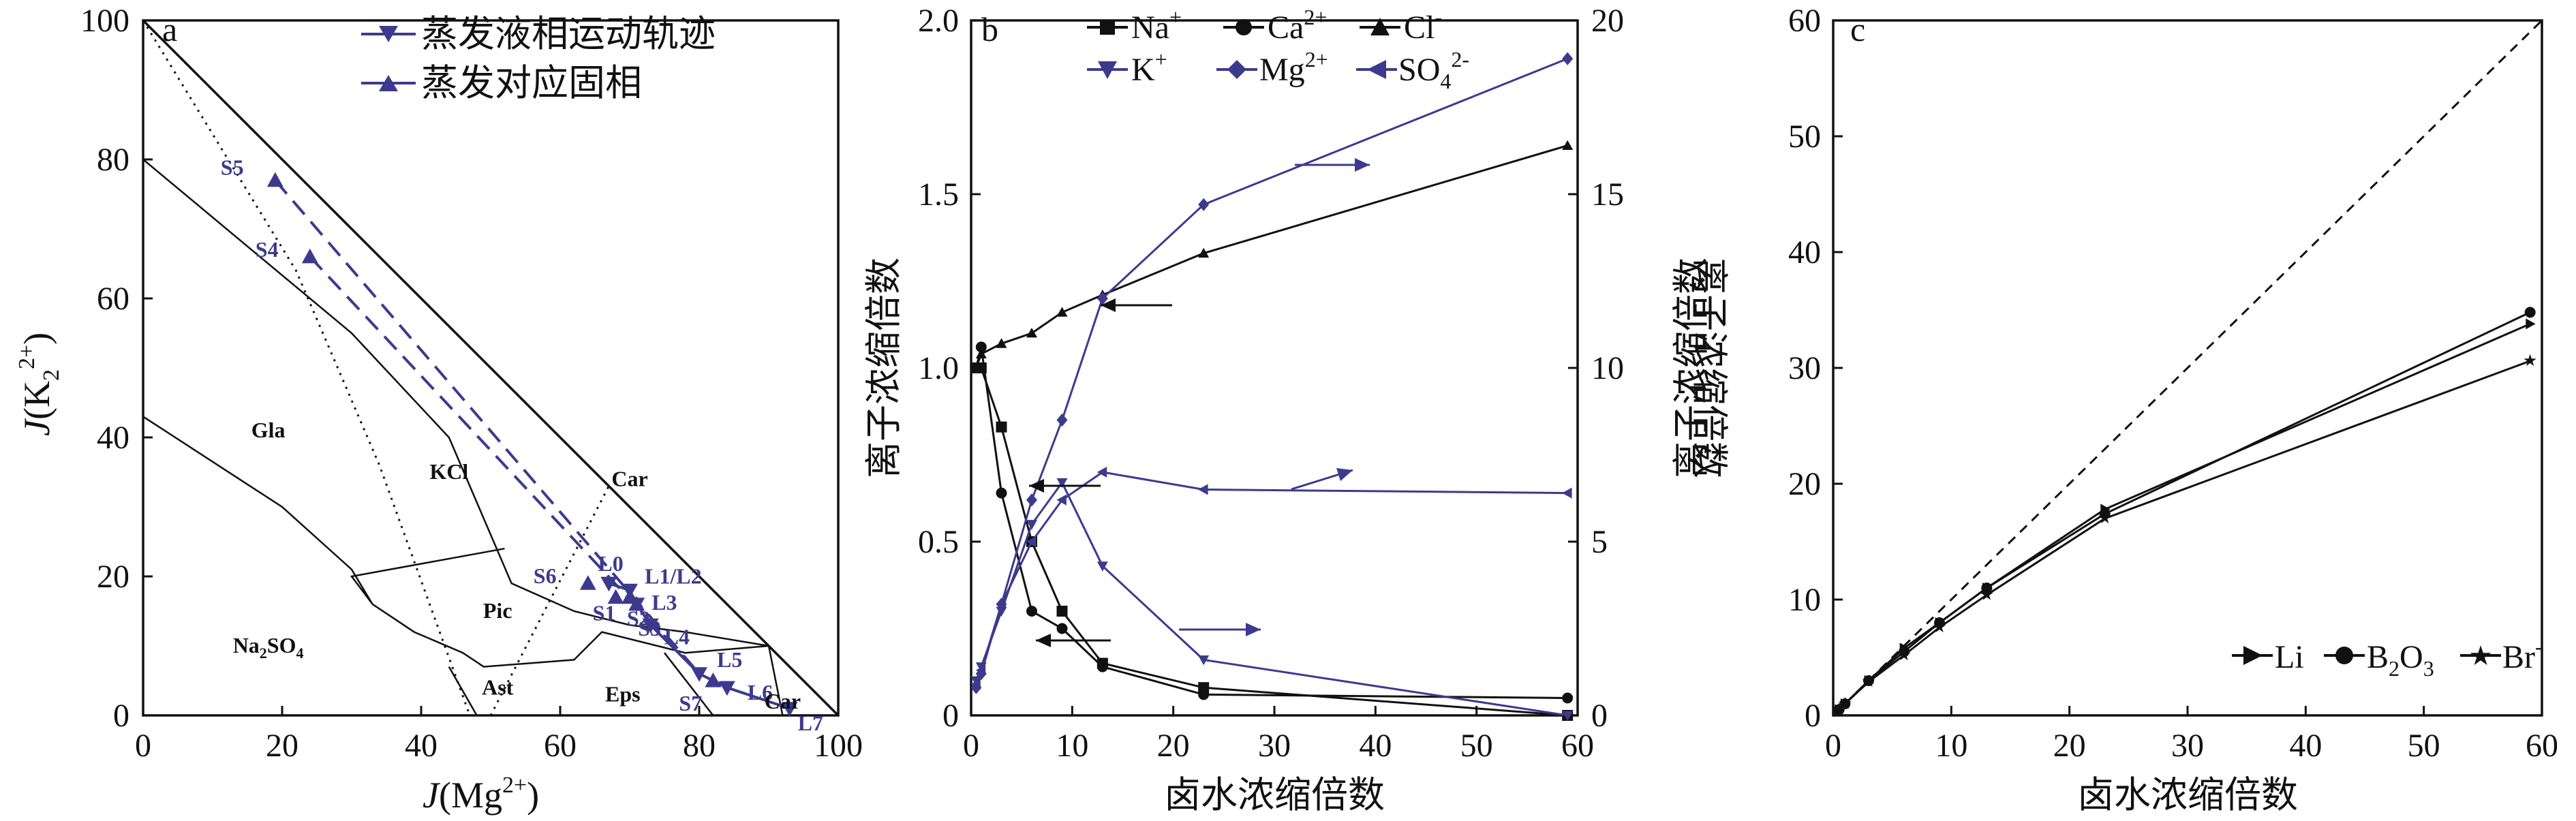 This screenshot has height=821, width=2576. I want to click on panel-b-xtick-label-1: 10, so click(1072, 746).